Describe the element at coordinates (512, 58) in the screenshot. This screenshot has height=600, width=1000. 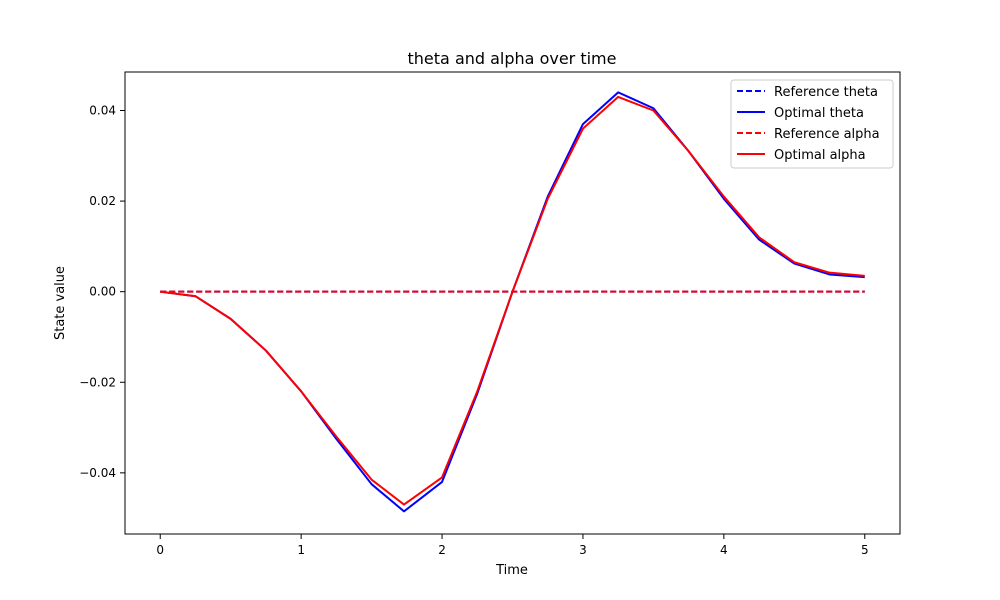
I see `chart-title: theta and alpha over time` at that location.